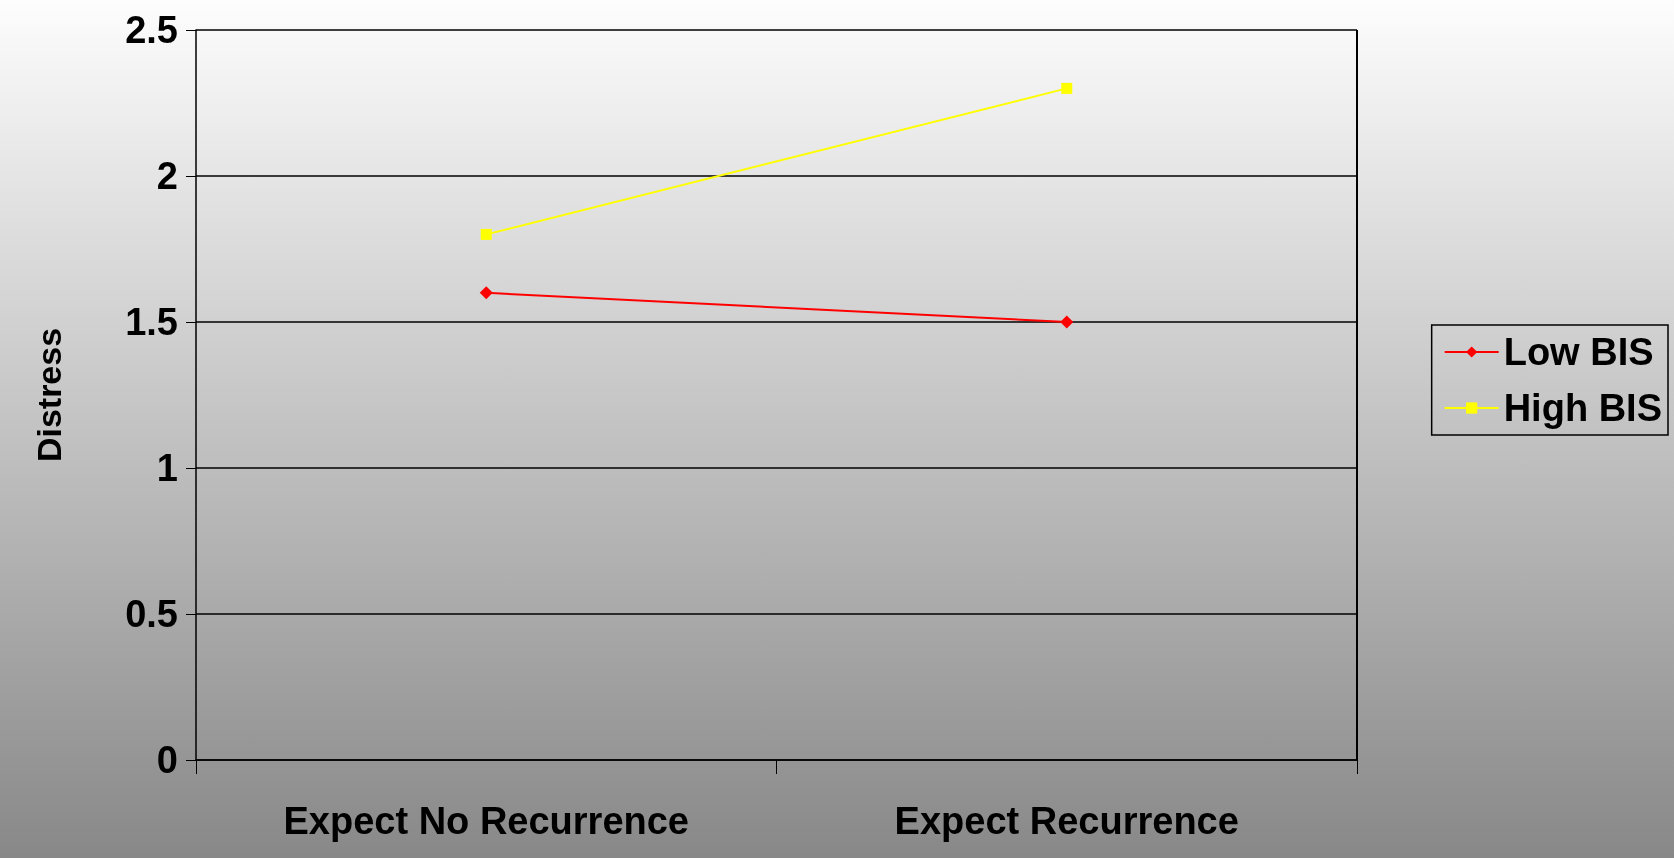 This screenshot has height=858, width=1674. What do you see at coordinates (1582, 408) in the screenshot?
I see `legend-label: High BIS` at bounding box center [1582, 408].